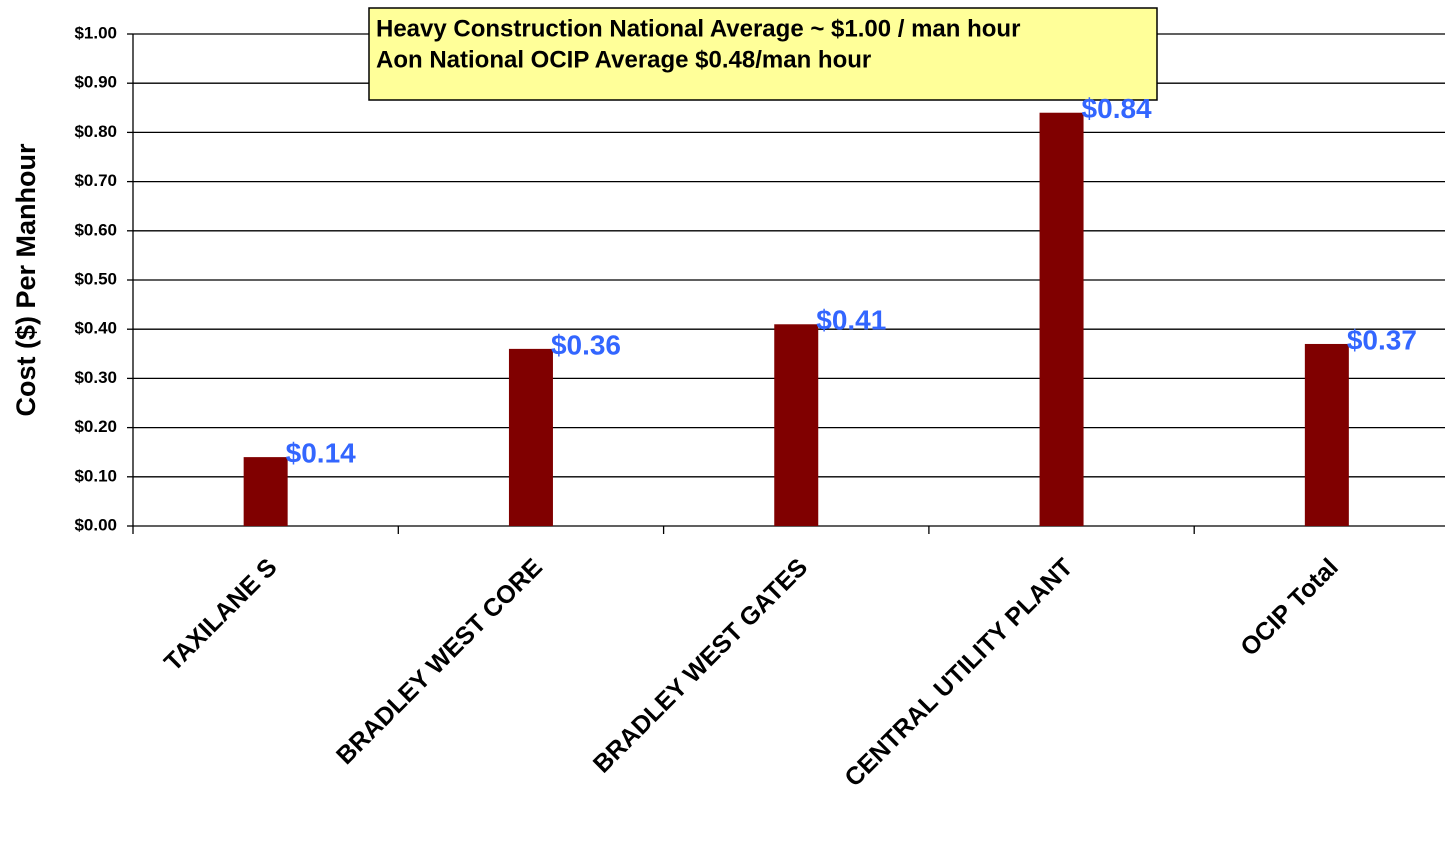  What do you see at coordinates (439, 661) in the screenshot?
I see `x-tick-label: BRADLEY WEST CORE` at bounding box center [439, 661].